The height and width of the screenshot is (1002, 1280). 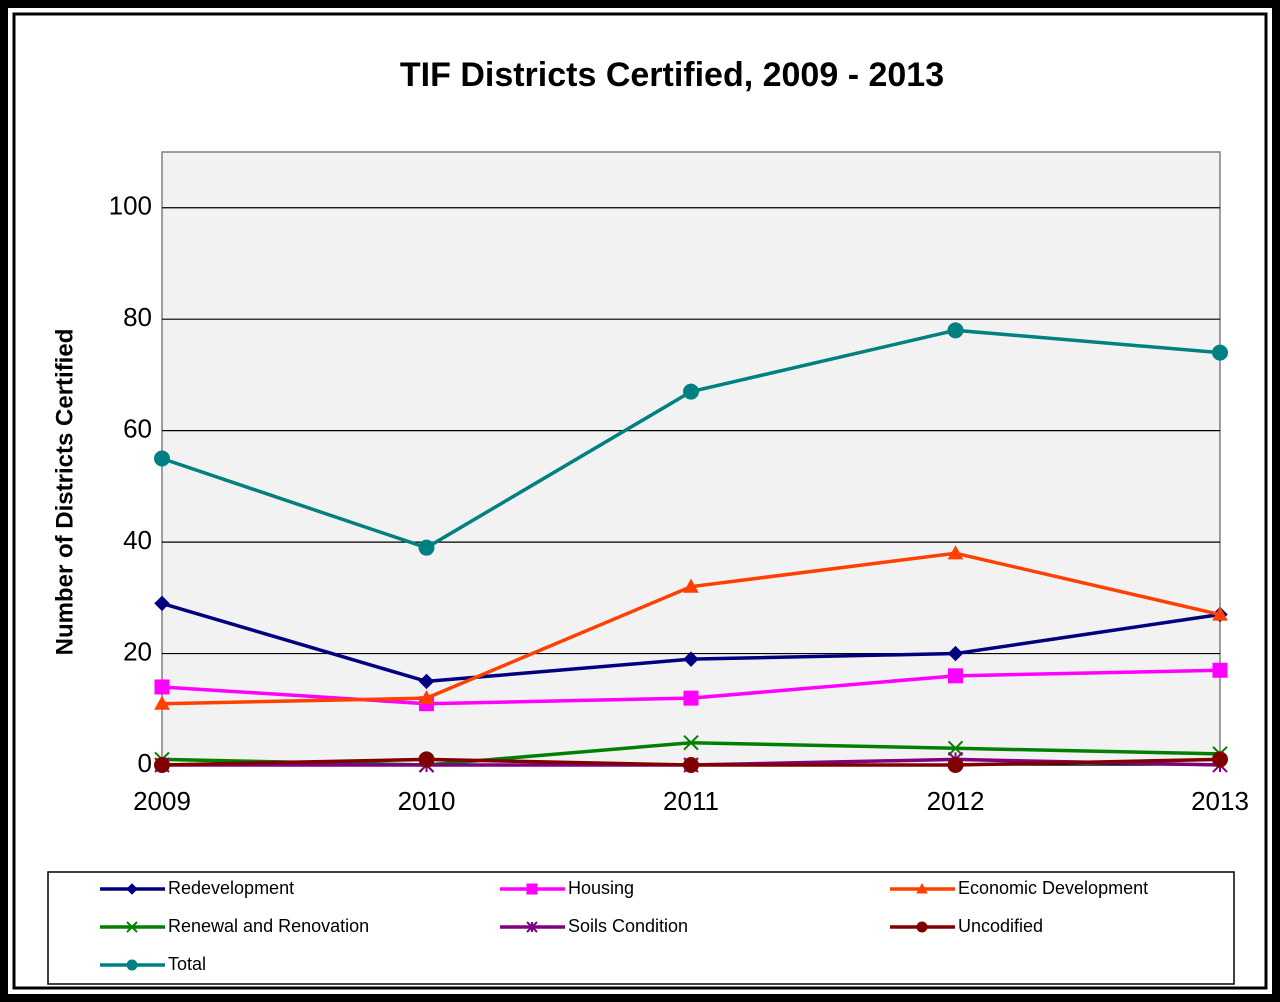 What do you see at coordinates (956, 801) in the screenshot?
I see `x-tick-label: 2012` at bounding box center [956, 801].